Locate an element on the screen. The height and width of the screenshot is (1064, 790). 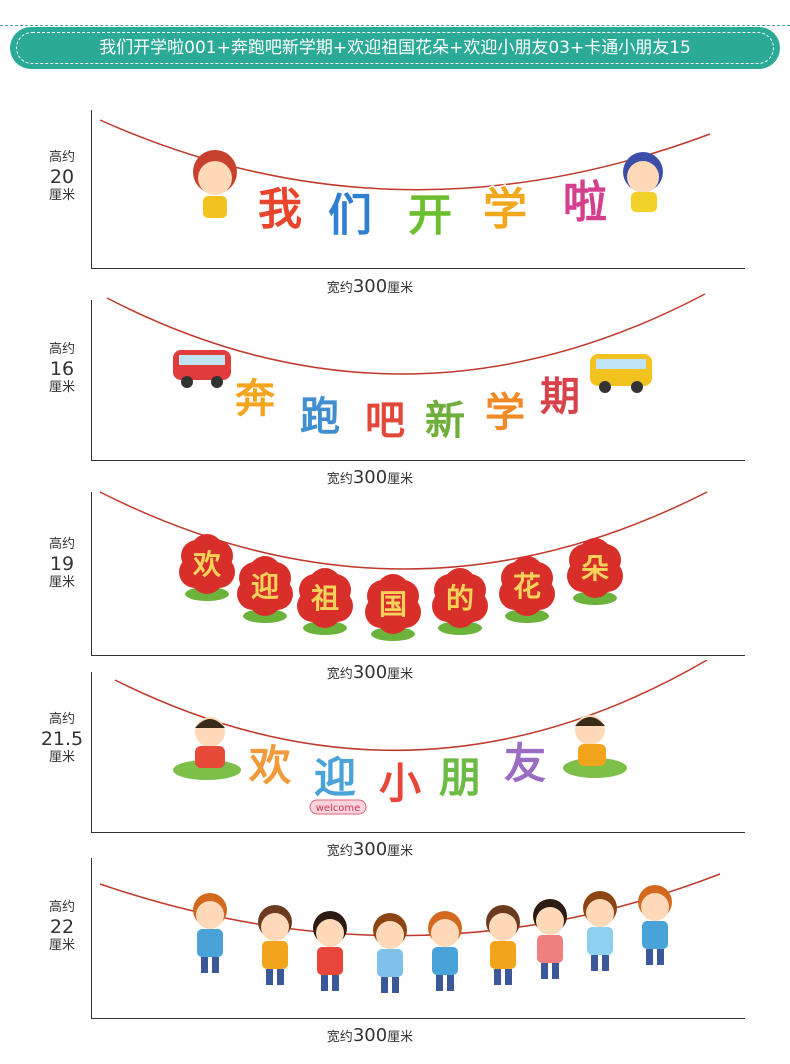
banner-image-4: 欢 迎 welcome 小 朋 友 is located at coordinates (411, 737).